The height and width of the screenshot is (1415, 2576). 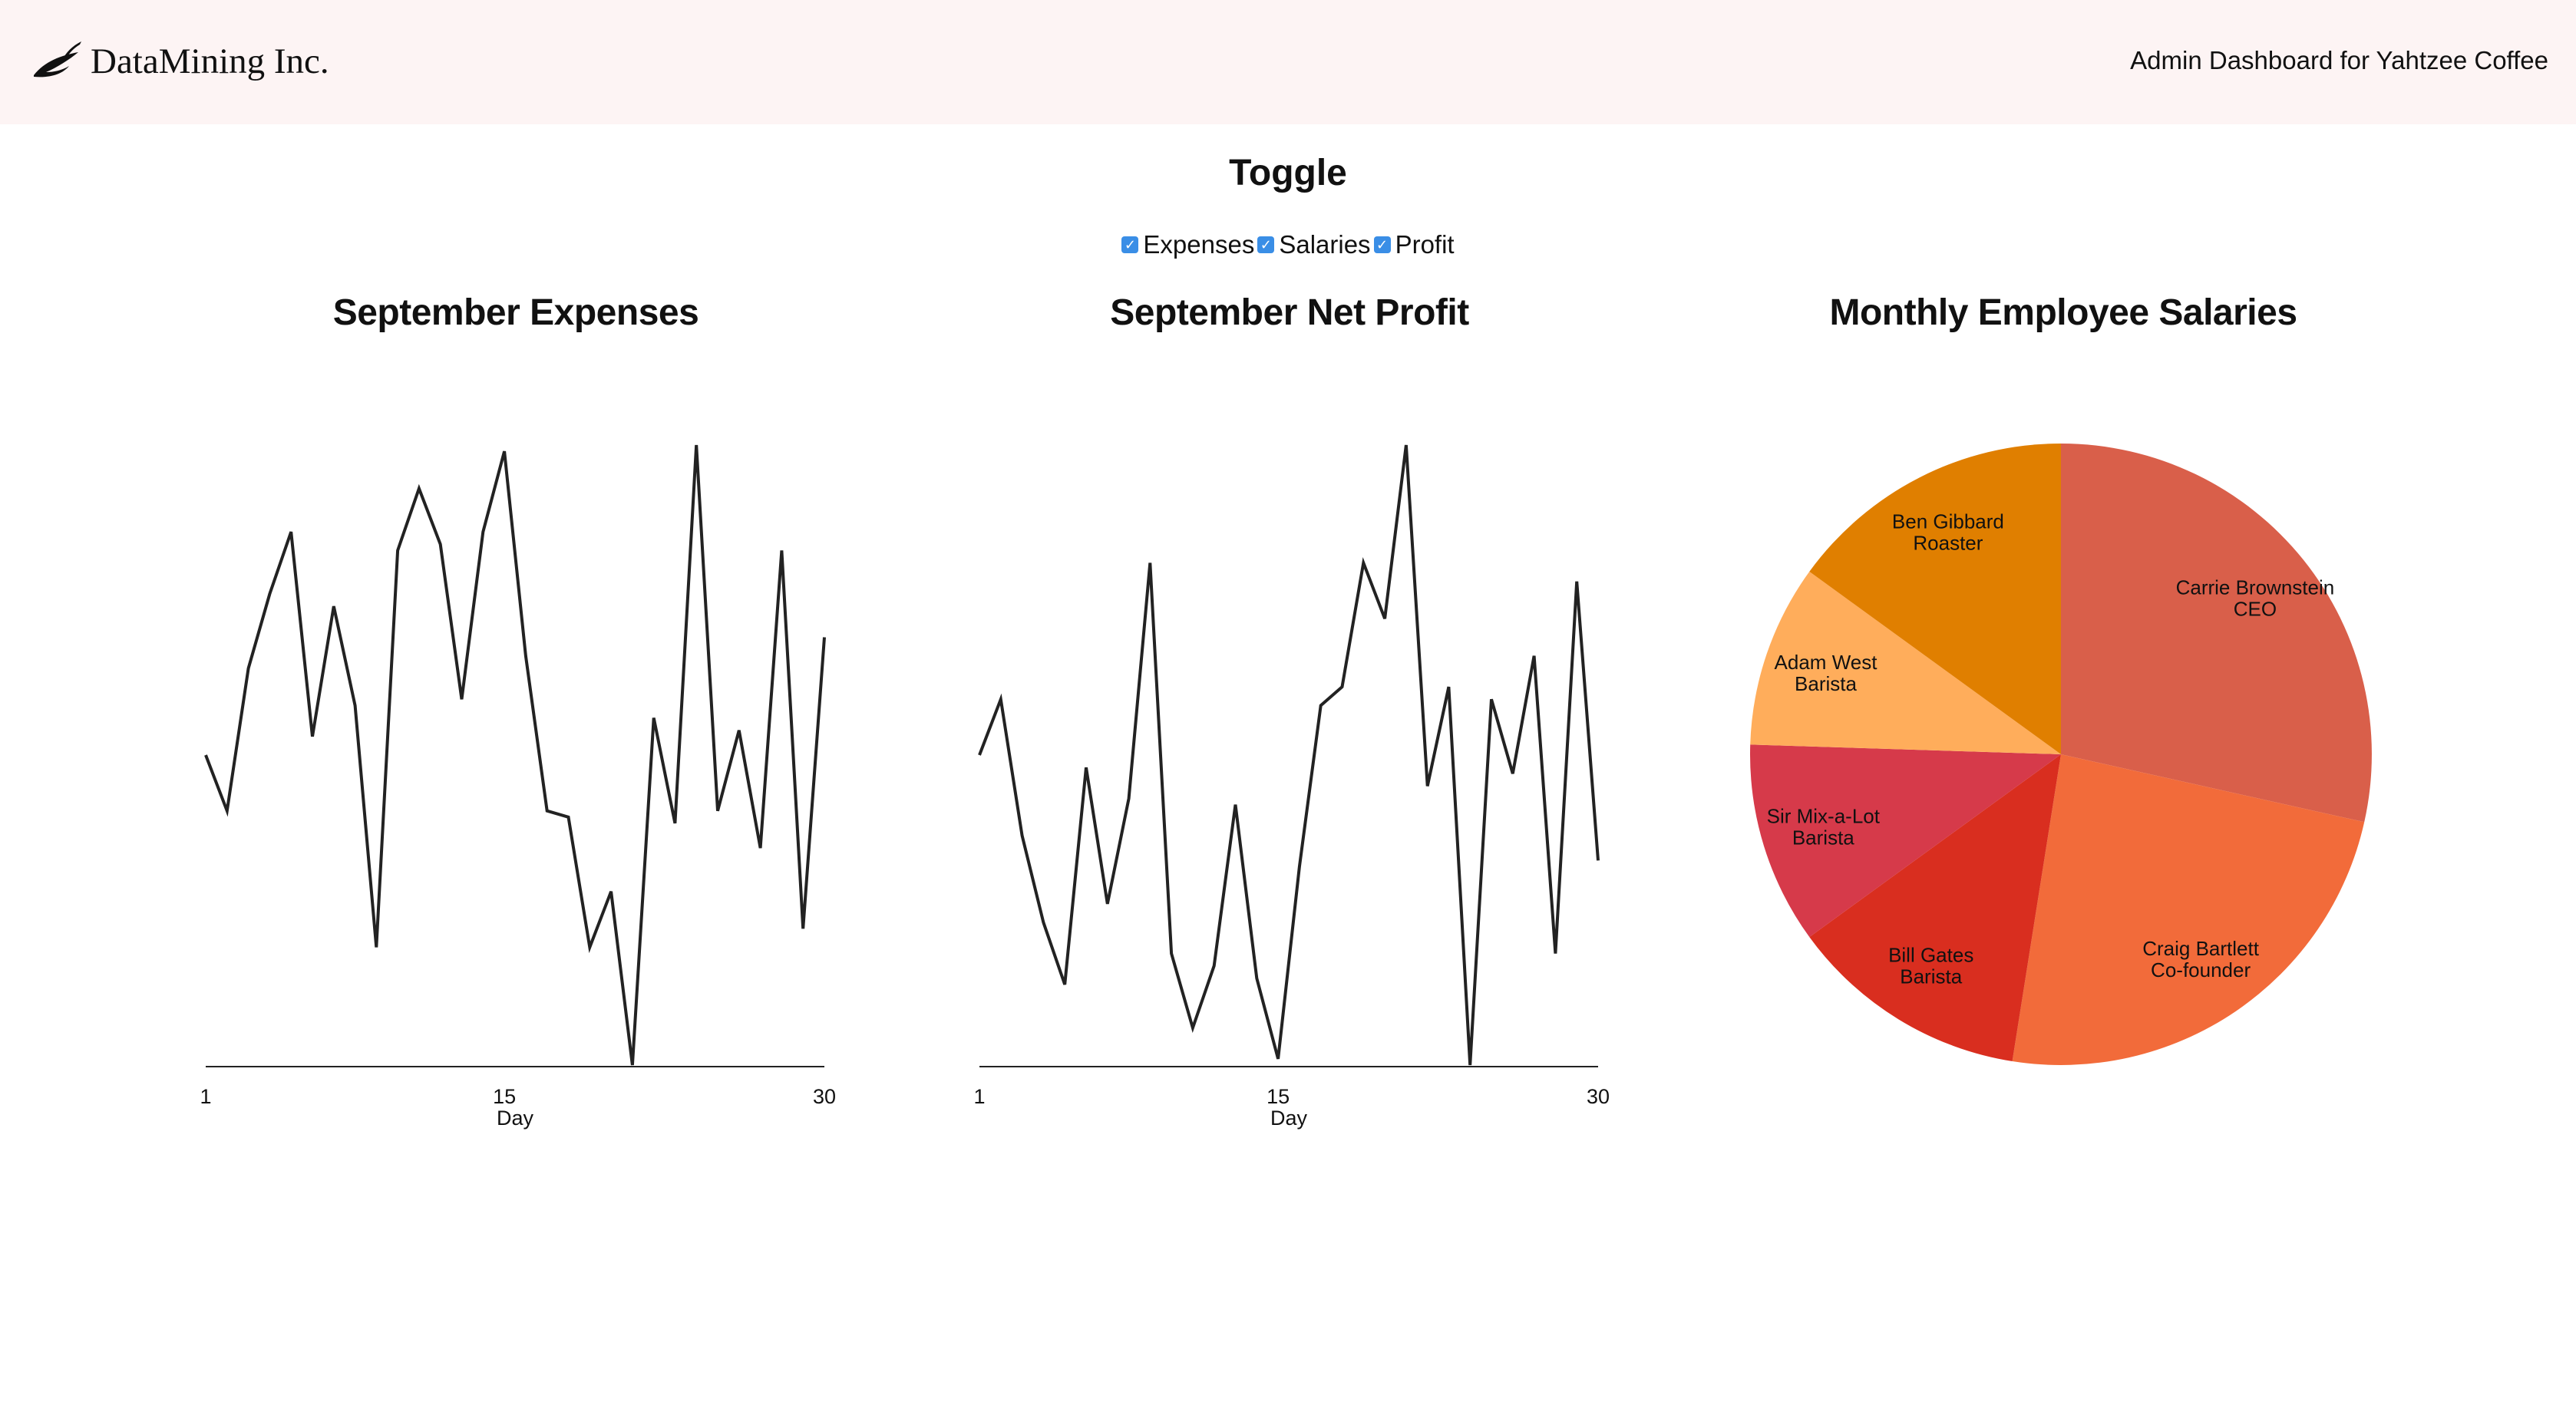 What do you see at coordinates (2063, 312) in the screenshot?
I see `salaries-chart-title: Monthly Employee Salaries` at bounding box center [2063, 312].